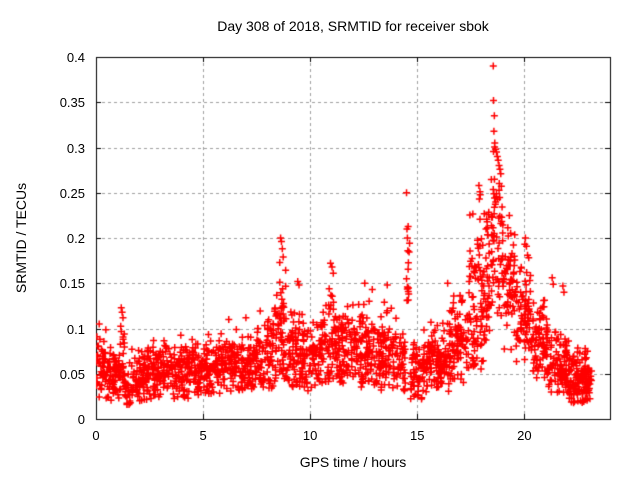 This screenshot has width=640, height=480. I want to click on y-tick-label: 0, so click(81, 419).